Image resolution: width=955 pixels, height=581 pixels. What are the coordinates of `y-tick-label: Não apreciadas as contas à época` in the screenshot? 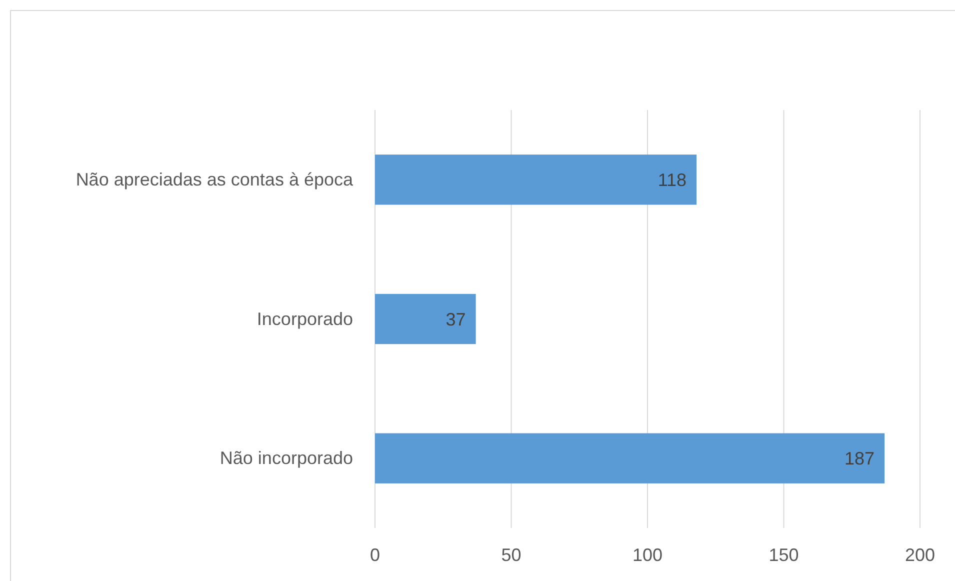 It's located at (215, 179).